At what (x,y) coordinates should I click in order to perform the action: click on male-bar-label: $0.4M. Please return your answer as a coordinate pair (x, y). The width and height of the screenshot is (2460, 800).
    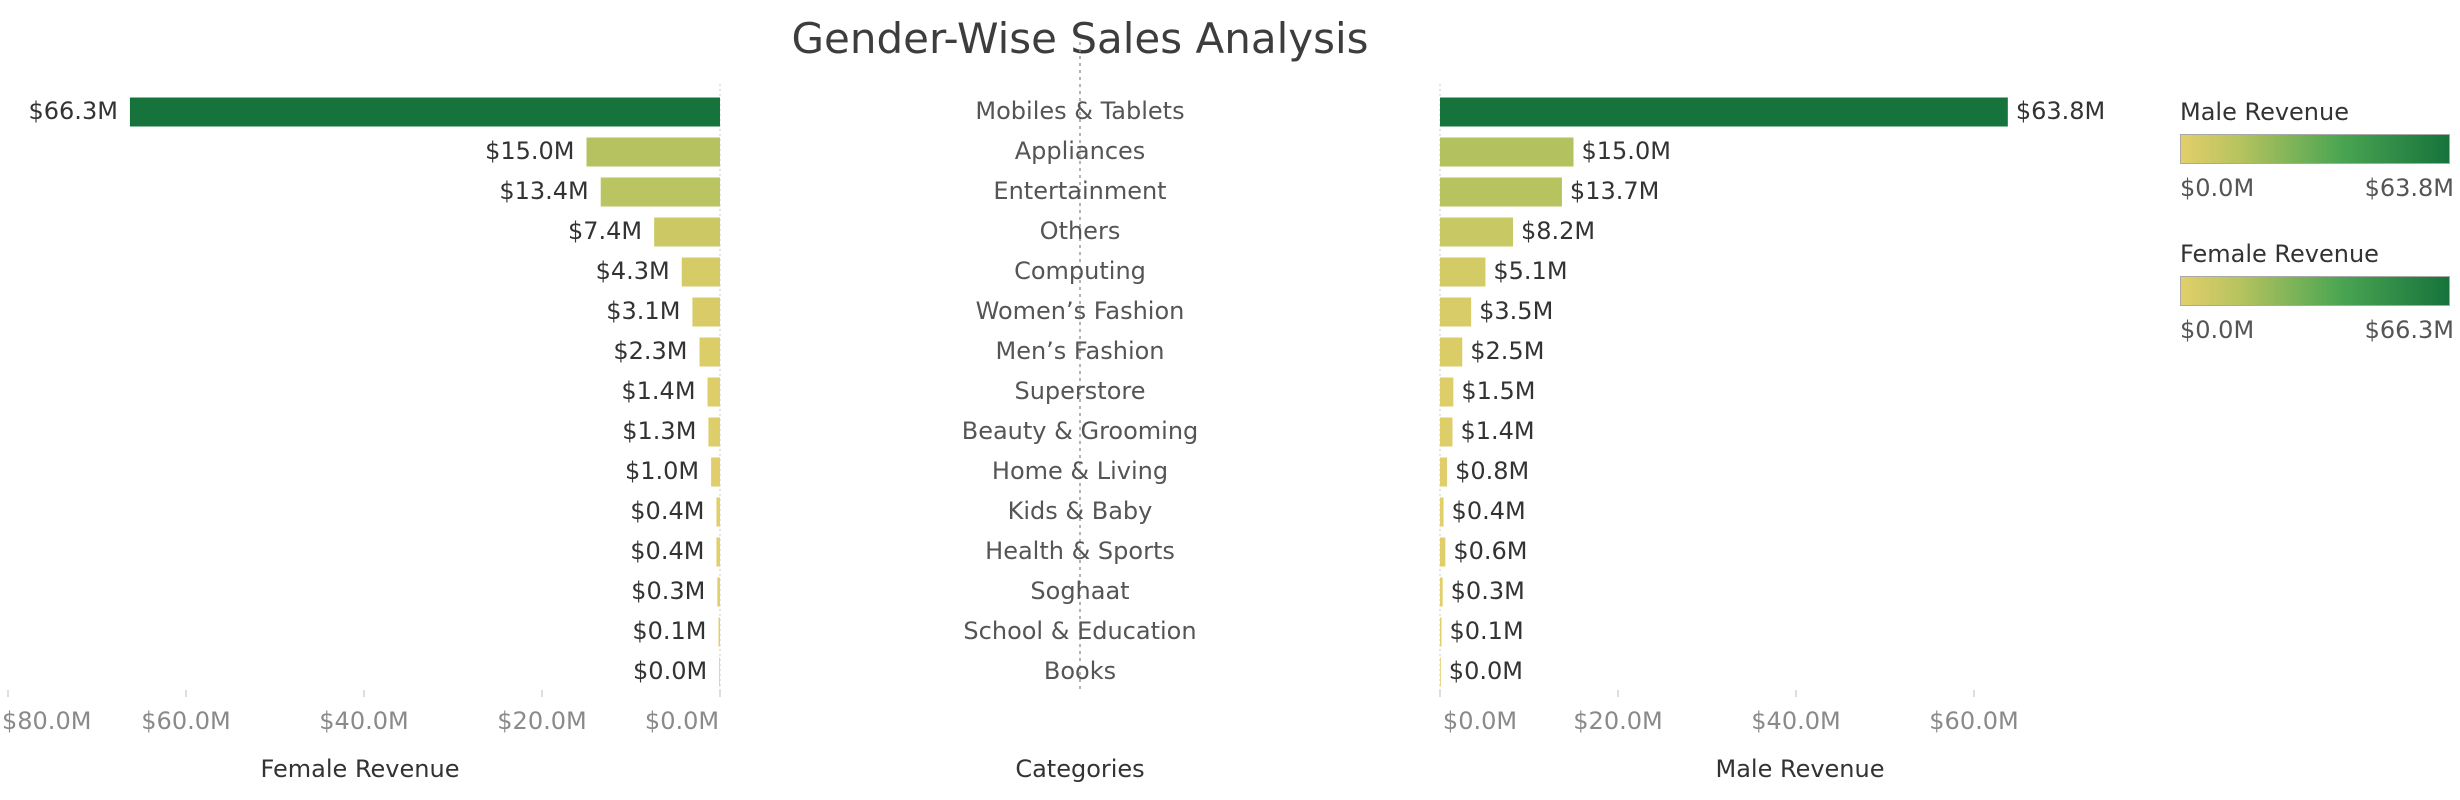
    Looking at the image, I should click on (1489, 511).